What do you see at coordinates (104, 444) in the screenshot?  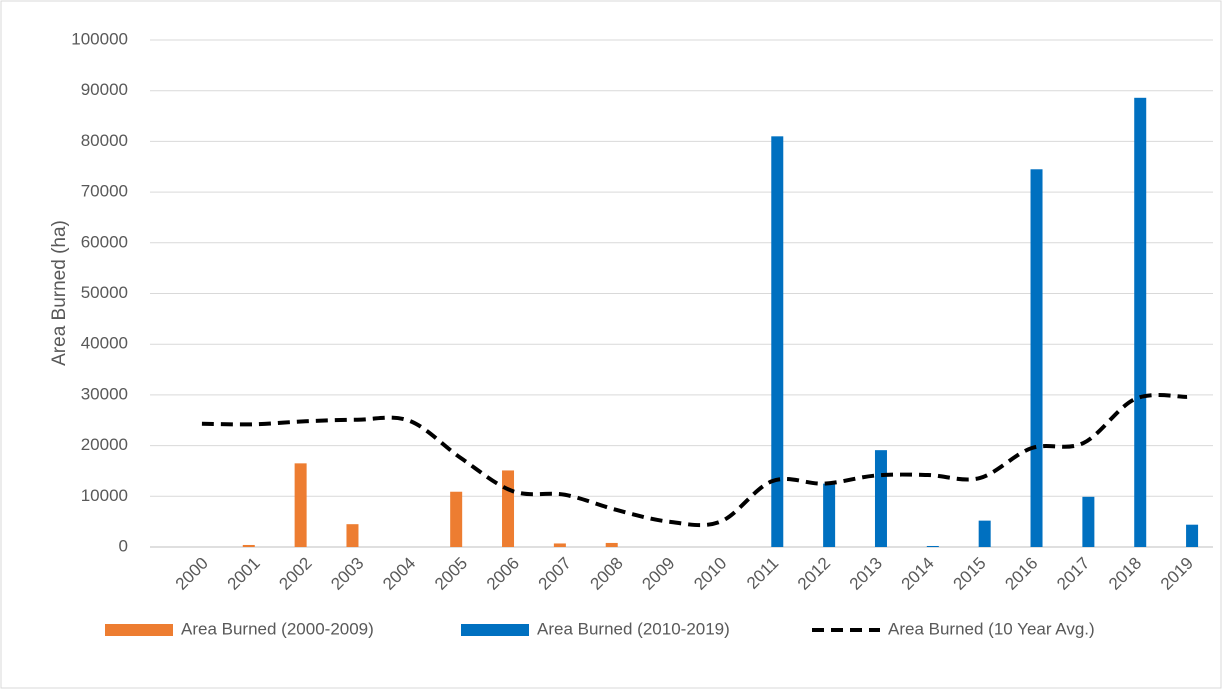 I see `y-tick-label: 20000` at bounding box center [104, 444].